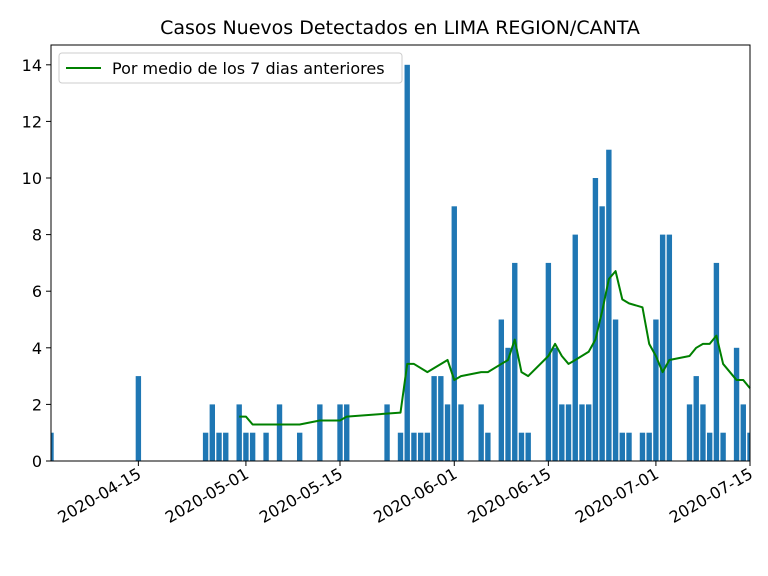 This screenshot has height=576, width=768. What do you see at coordinates (99, 495) in the screenshot?
I see `x-tick-label: 2020-04-15` at bounding box center [99, 495].